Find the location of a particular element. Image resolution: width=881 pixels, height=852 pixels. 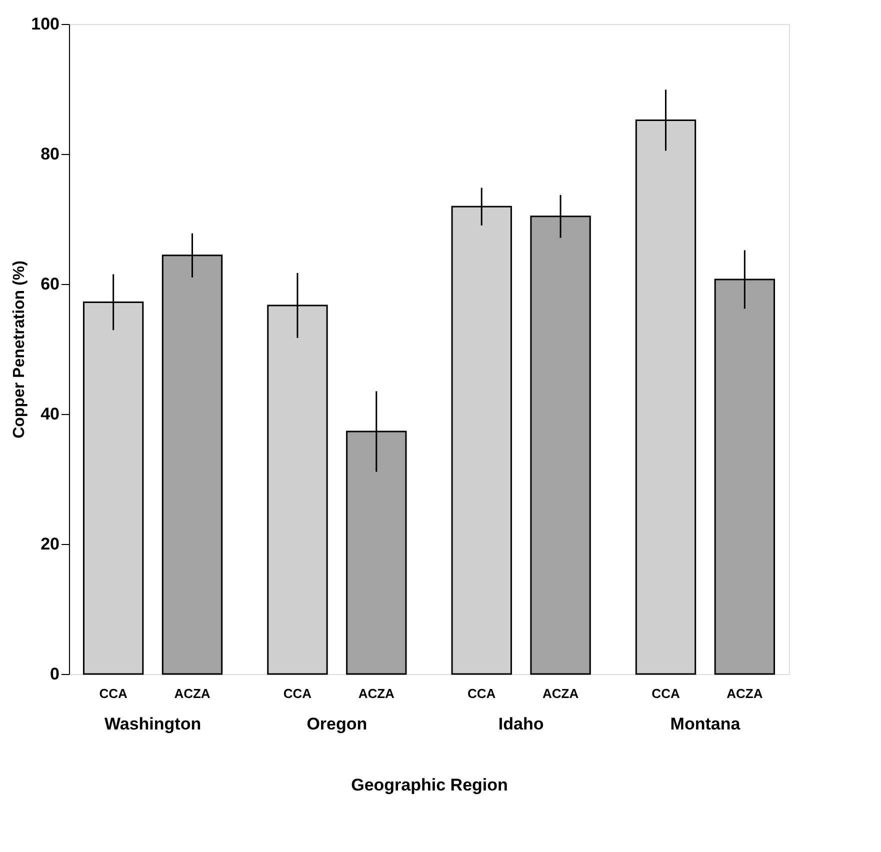

y-tick-label: 40 is located at coordinates (50, 414).